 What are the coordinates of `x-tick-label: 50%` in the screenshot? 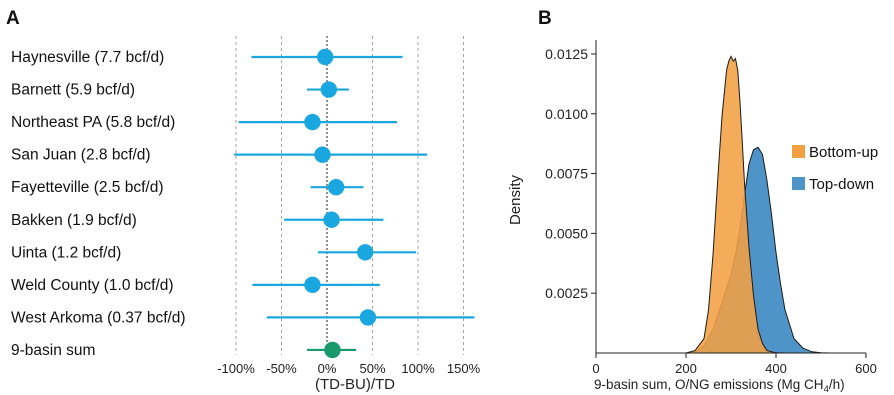 It's located at (372, 368).